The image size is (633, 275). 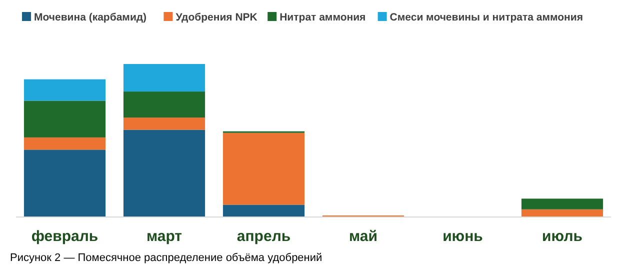 What do you see at coordinates (323, 18) in the screenshot?
I see `legend-label: Нитрат аммония` at bounding box center [323, 18].